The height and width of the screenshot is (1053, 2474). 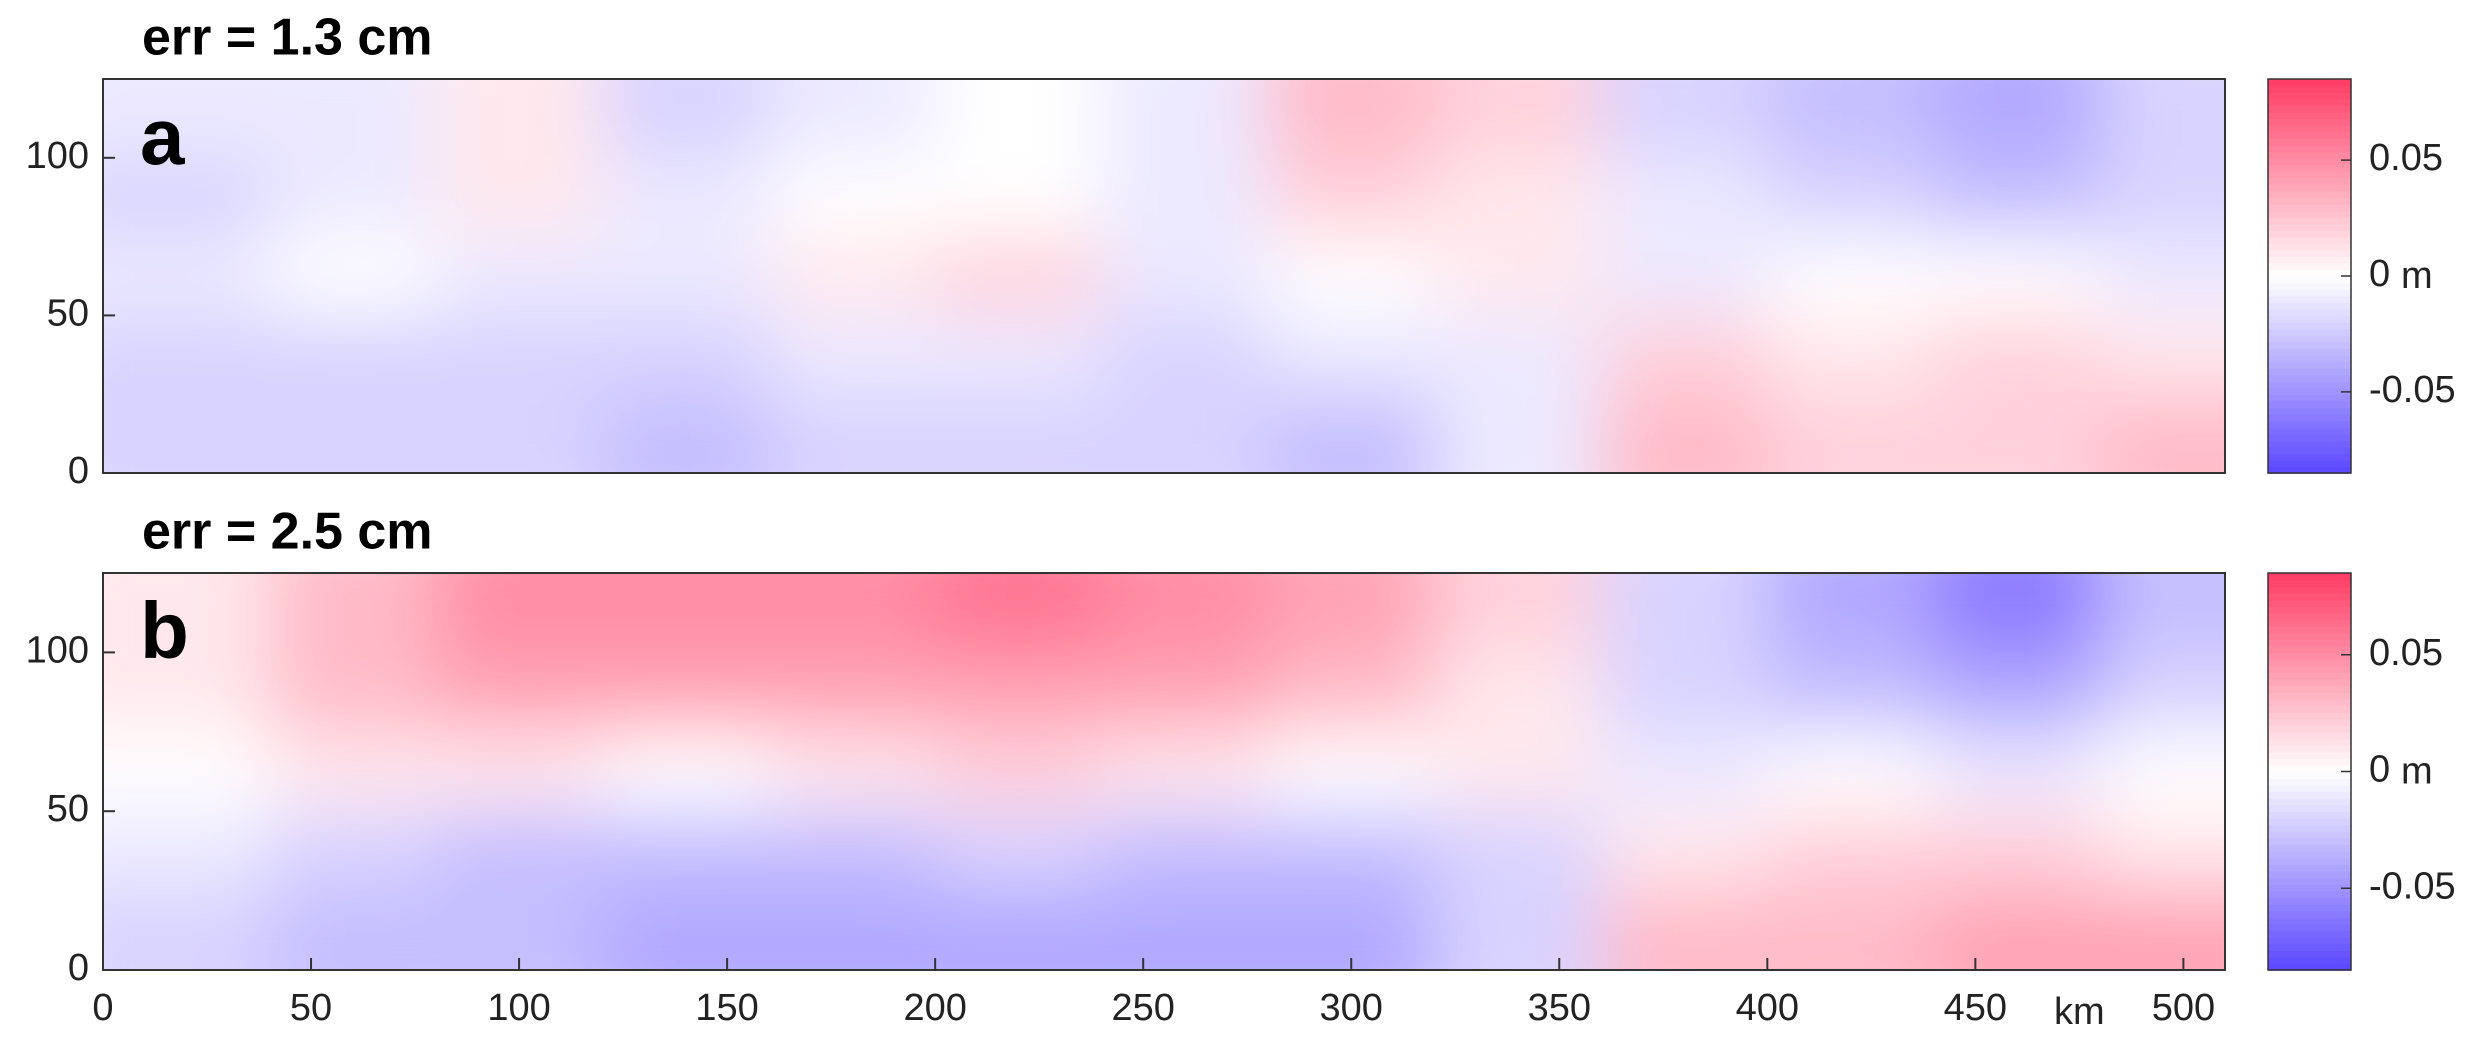 What do you see at coordinates (518, 1008) in the screenshot?
I see `x-tick-label: 100` at bounding box center [518, 1008].